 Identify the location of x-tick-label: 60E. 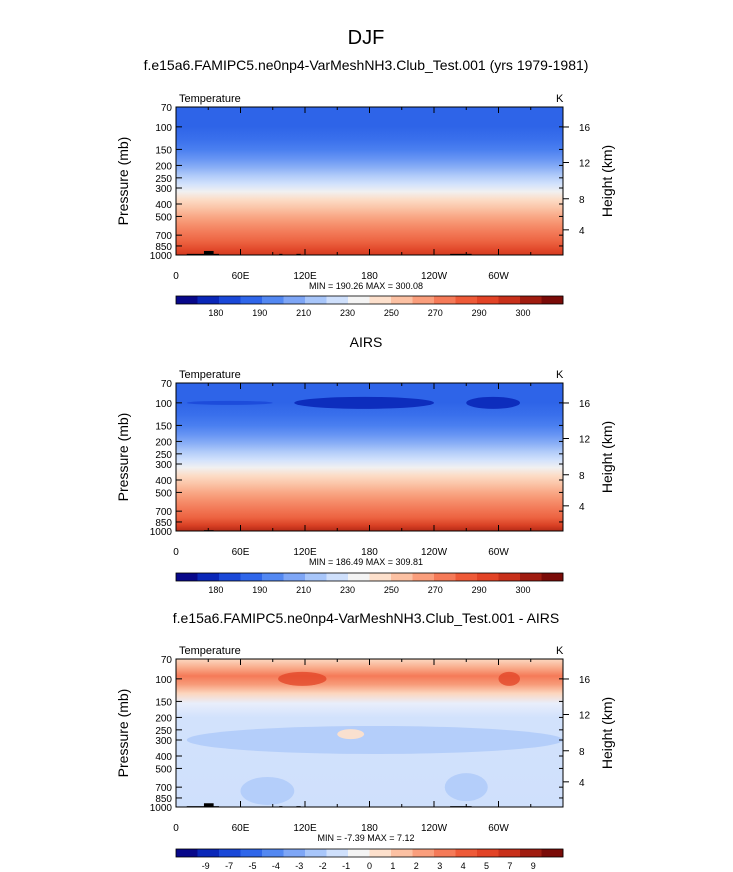
(241, 828).